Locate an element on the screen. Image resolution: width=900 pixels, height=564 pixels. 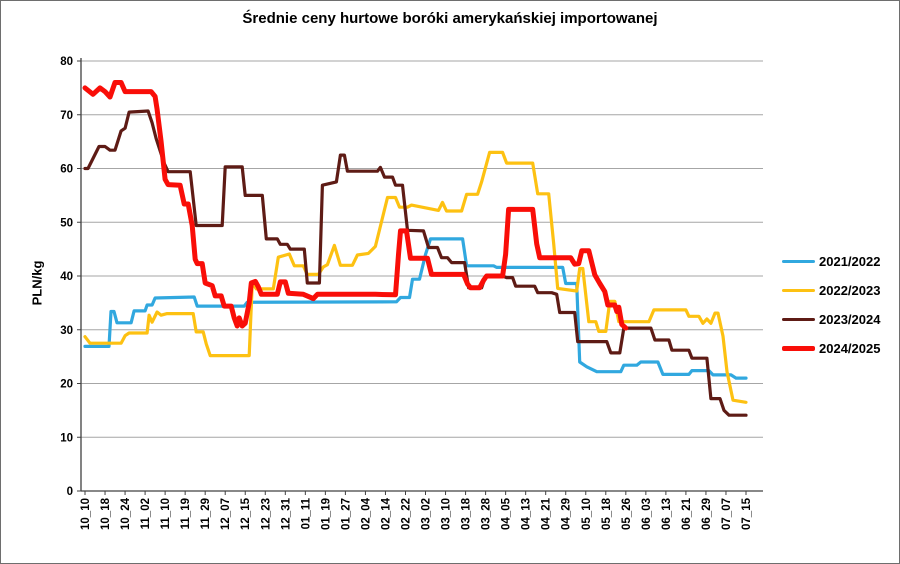
x-tick-label: 07_15 is located at coordinates (747, 513).